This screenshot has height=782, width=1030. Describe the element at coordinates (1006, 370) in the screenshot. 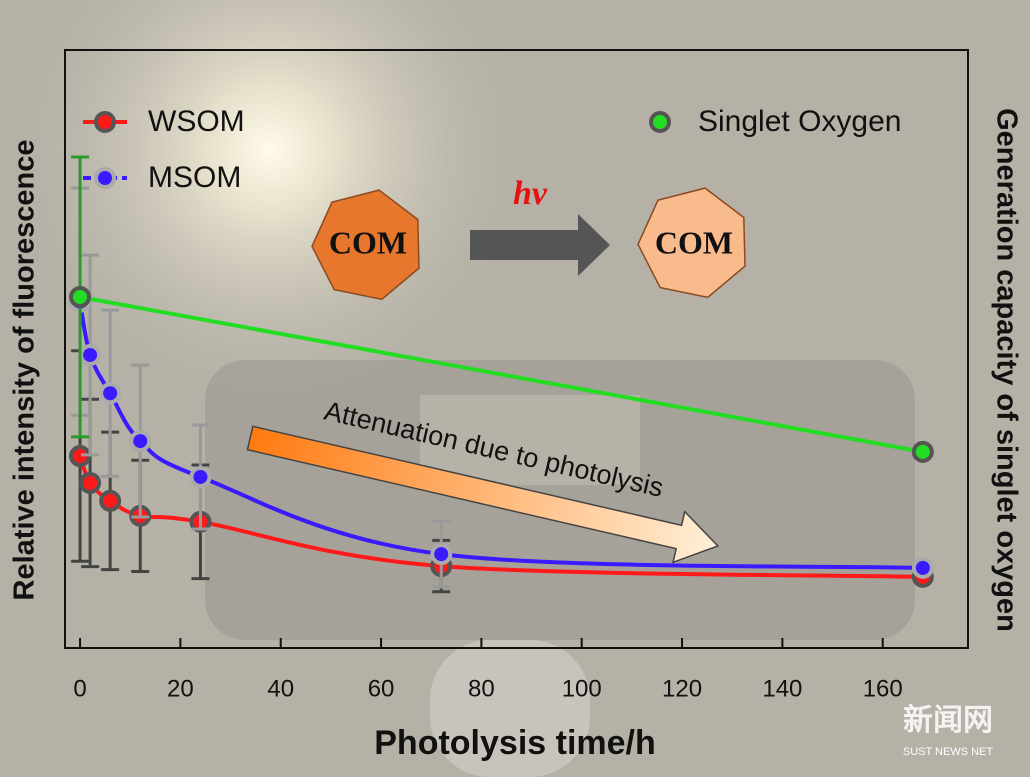

I see `y2-axis-title: Generation capacity of singlet oxygen` at that location.